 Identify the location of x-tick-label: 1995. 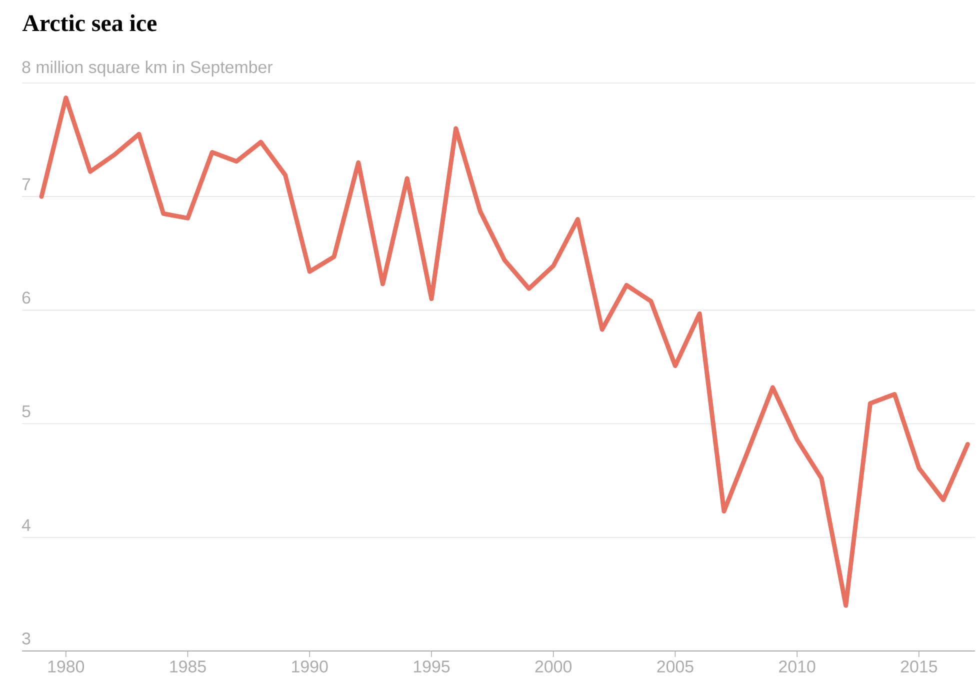
(432, 666).